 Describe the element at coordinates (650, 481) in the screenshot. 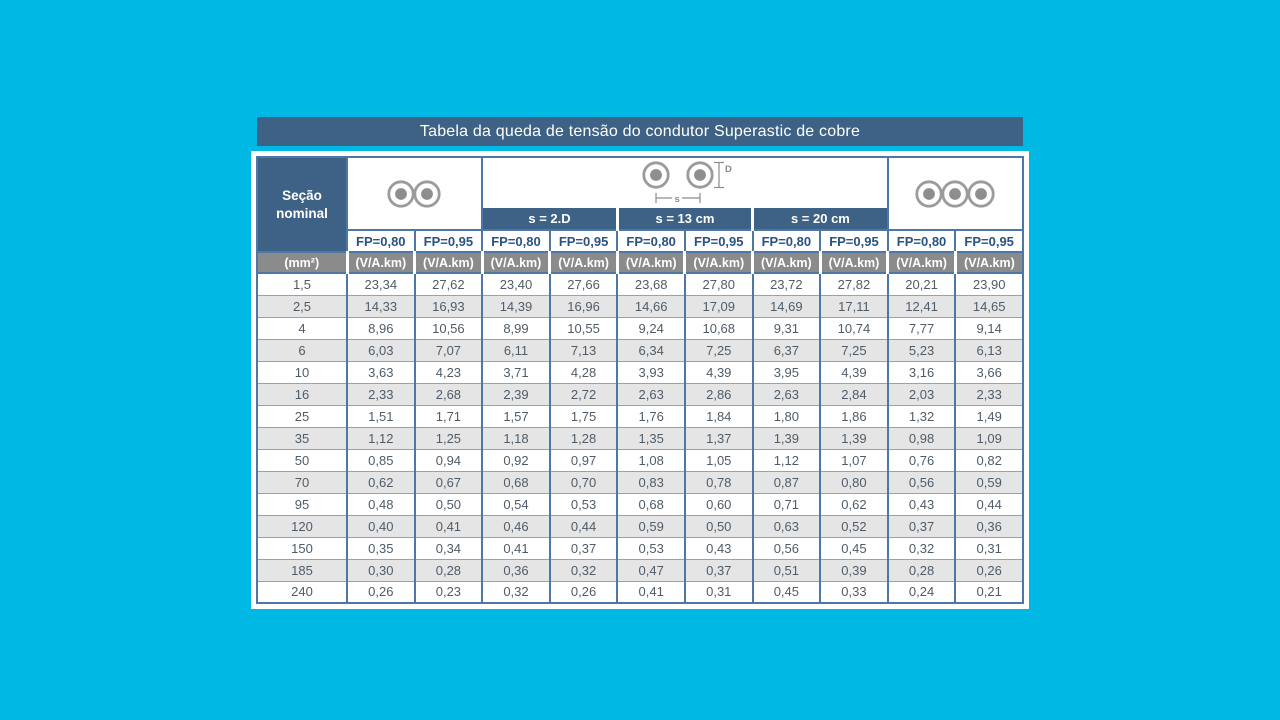

I see `value-cell: 0,83` at that location.